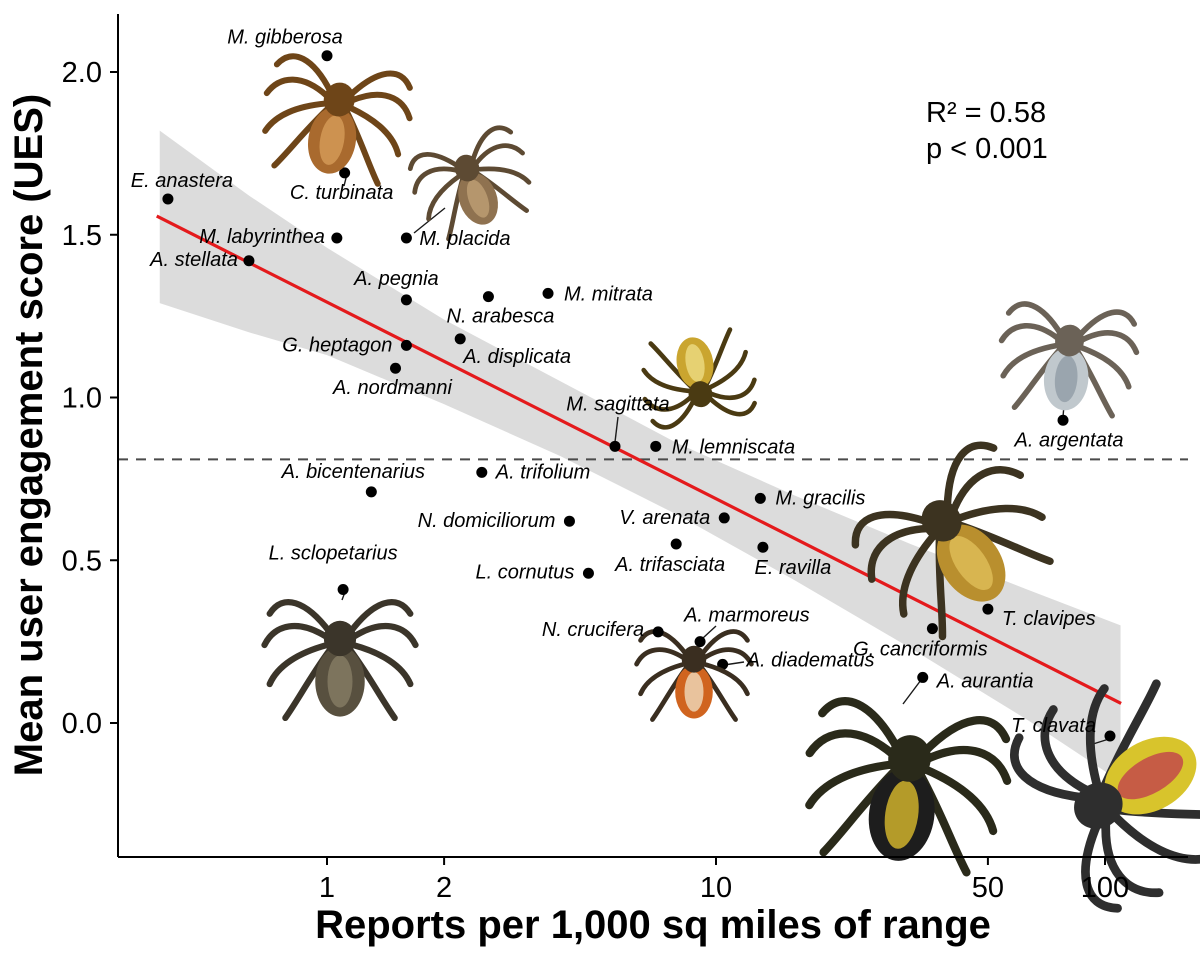  I want to click on x-tick-label-50: 50, so click(988, 888).